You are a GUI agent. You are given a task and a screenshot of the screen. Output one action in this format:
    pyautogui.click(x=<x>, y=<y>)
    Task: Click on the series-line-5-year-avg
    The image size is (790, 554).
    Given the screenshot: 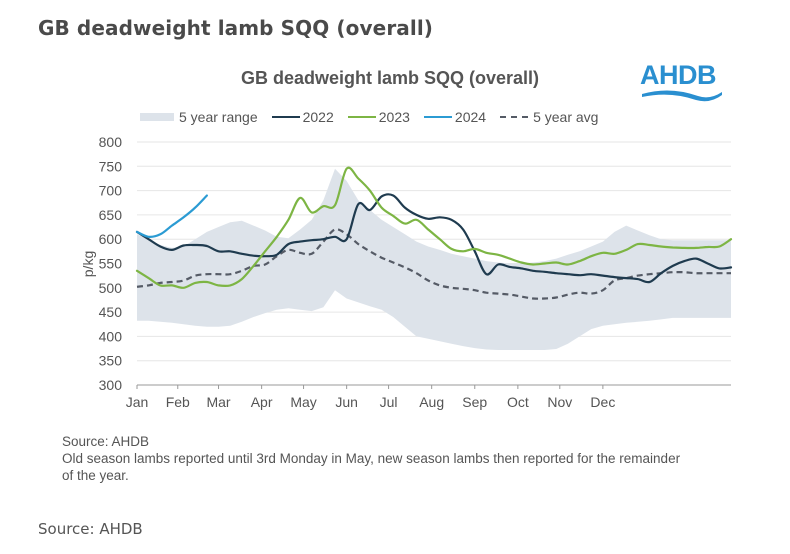 What is the action you would take?
    pyautogui.click(x=433, y=264)
    